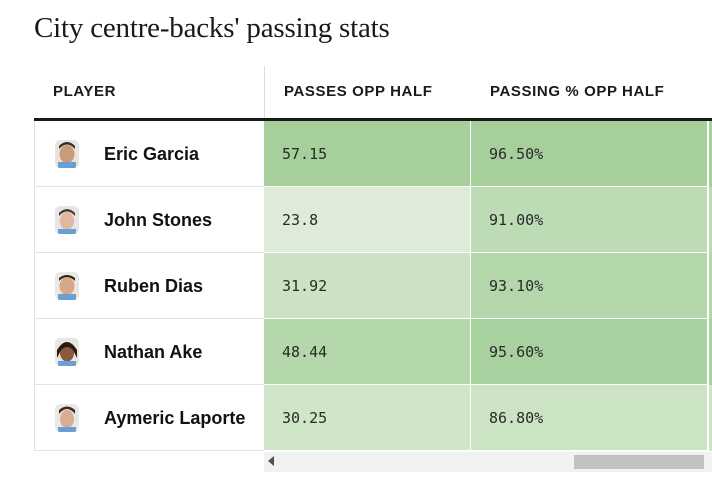 This screenshot has height=502, width=712. I want to click on passes-opp-half-cell: 30.25, so click(367, 418).